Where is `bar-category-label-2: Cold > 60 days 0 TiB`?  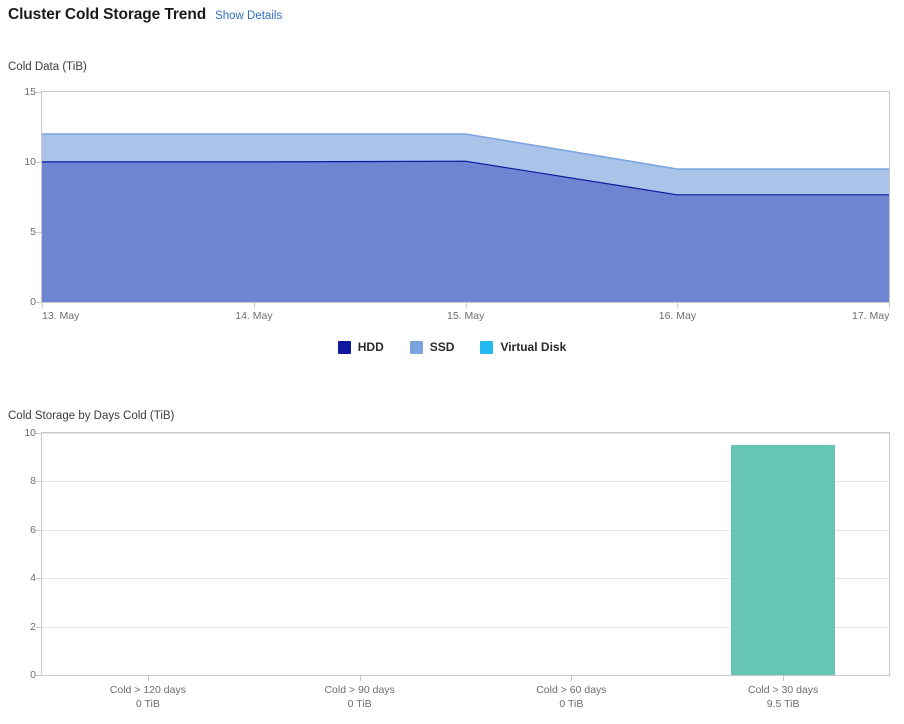 bar-category-label-2: Cold > 60 days 0 TiB is located at coordinates (571, 697).